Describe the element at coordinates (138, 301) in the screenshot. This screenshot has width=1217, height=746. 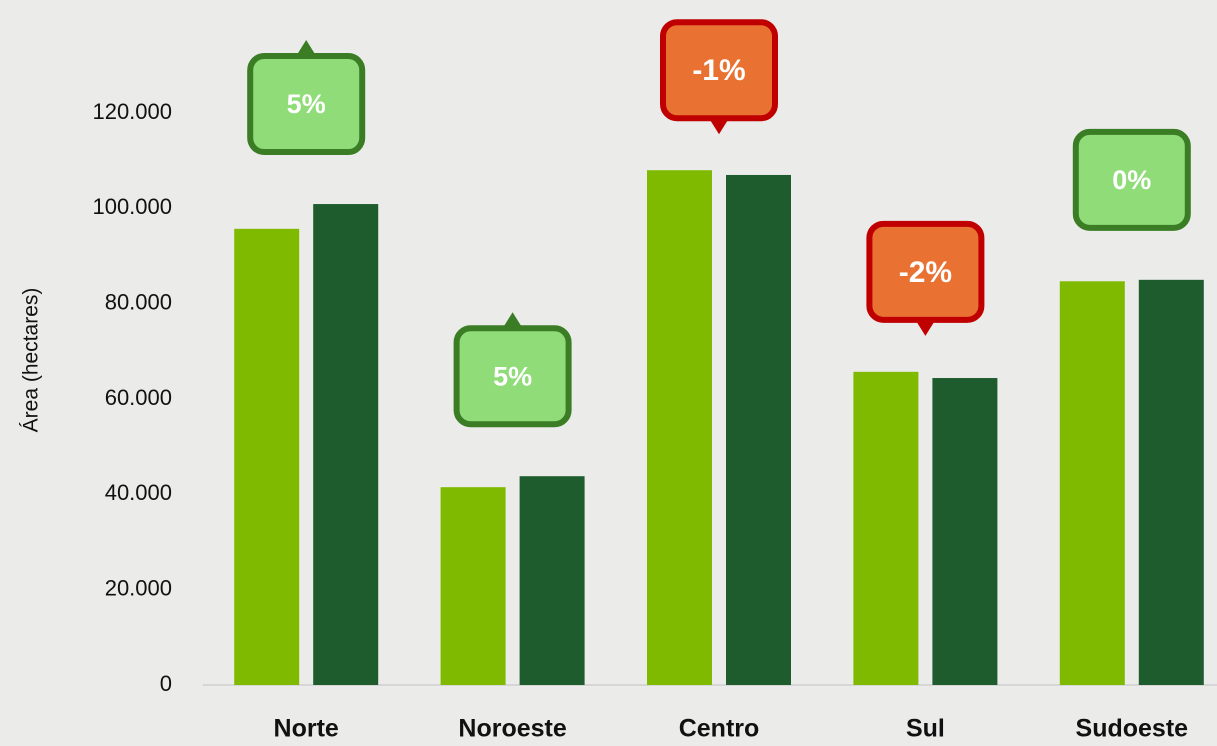
I see `y-tick-label: 80.000` at that location.